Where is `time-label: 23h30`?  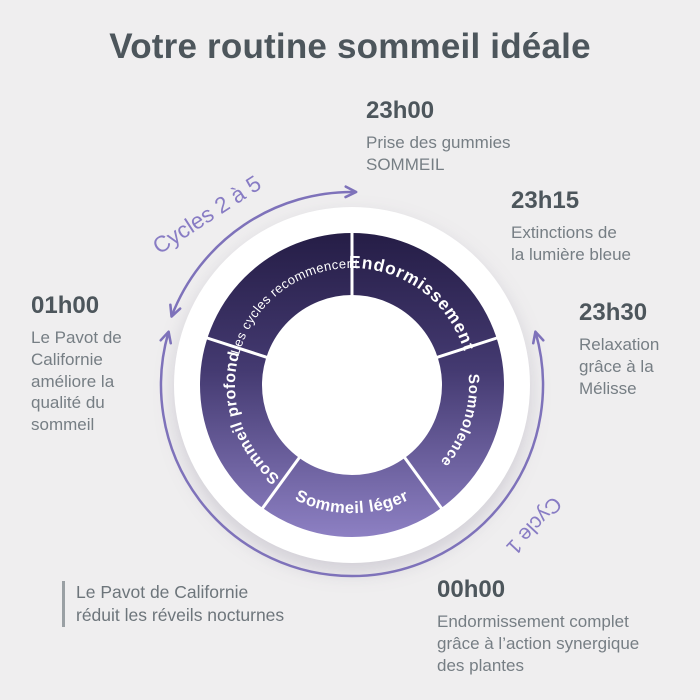
time-label: 23h30 is located at coordinates (613, 312).